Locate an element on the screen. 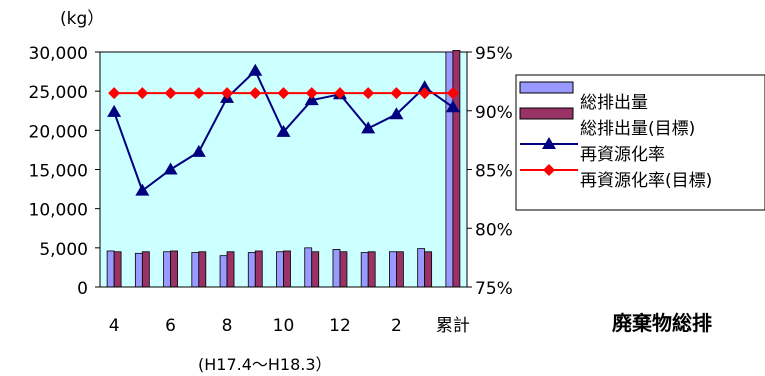 Image resolution: width=765 pixels, height=376 pixels. x-tick-label: 累計 is located at coordinates (453, 326).